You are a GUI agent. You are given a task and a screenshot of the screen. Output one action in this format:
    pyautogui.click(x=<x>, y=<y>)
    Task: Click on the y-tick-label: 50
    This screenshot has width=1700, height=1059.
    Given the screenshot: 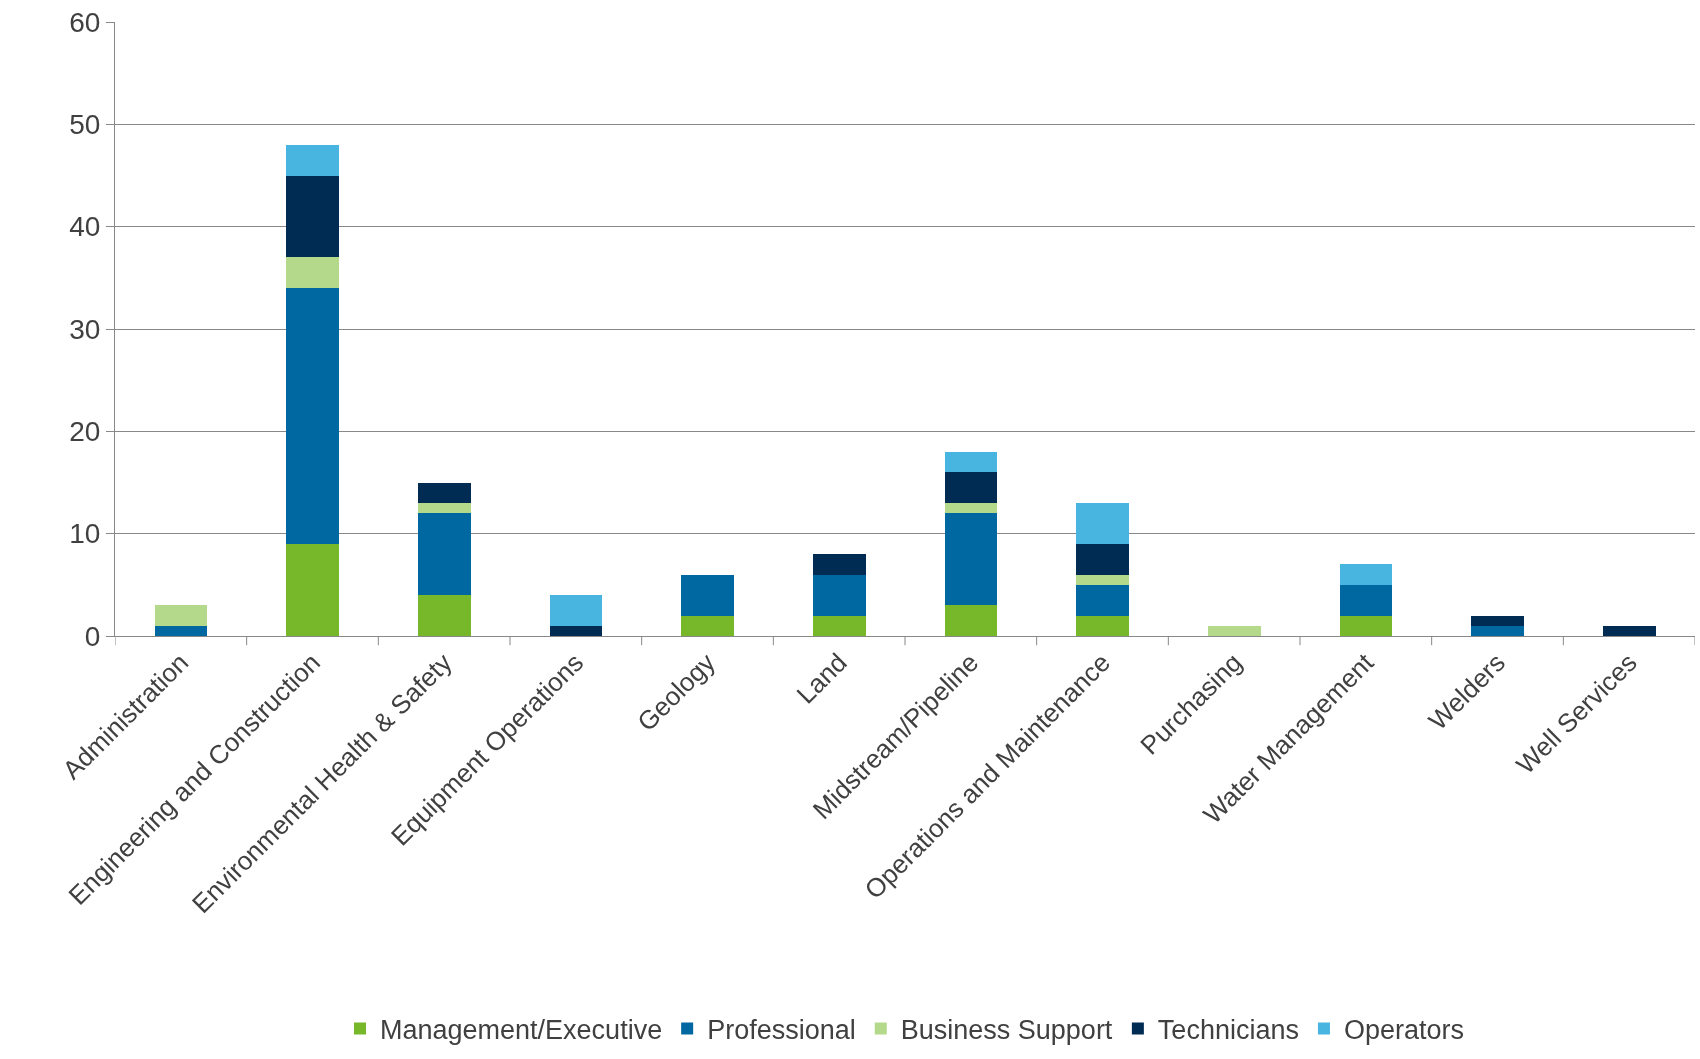 What is the action you would take?
    pyautogui.click(x=85, y=125)
    